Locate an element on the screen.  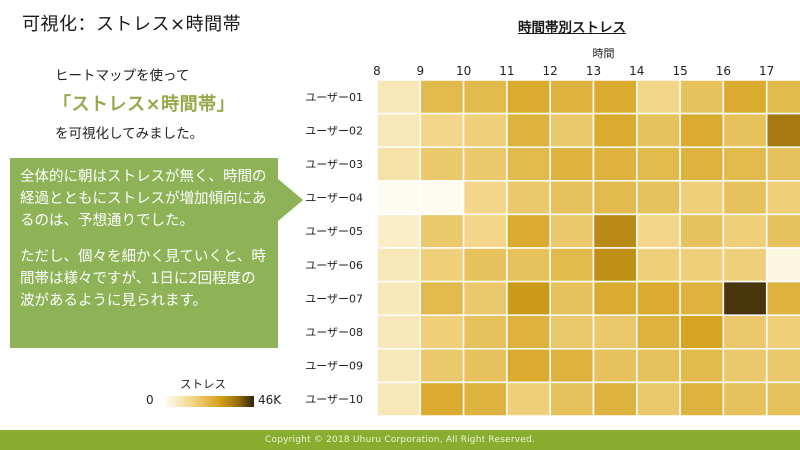
x-tick-label: 9 is located at coordinates (420, 71).